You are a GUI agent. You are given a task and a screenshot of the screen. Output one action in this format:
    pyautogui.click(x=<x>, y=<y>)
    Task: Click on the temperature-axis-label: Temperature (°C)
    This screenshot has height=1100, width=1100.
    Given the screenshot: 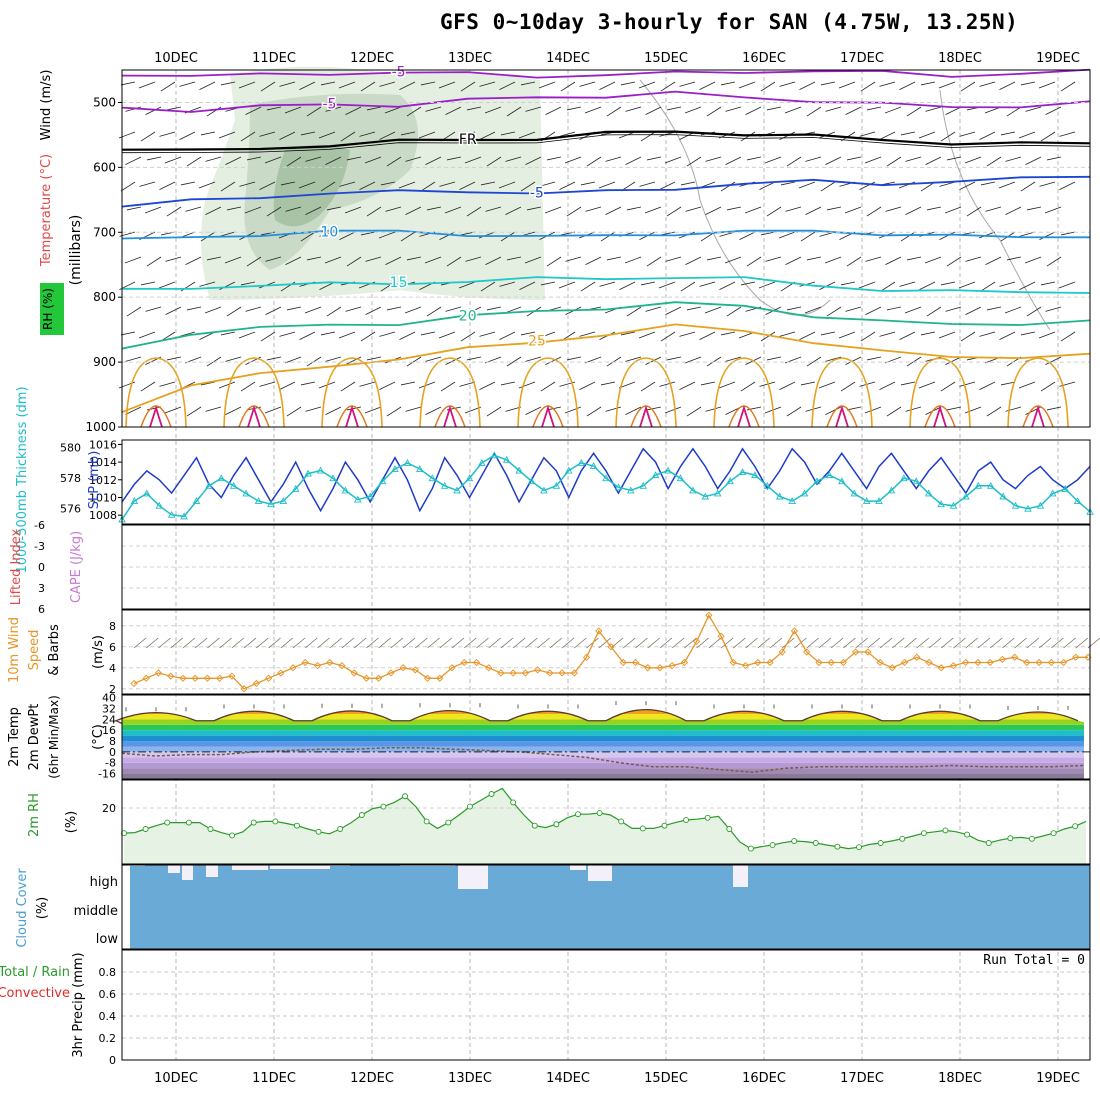 What is the action you would take?
    pyautogui.click(x=46, y=210)
    